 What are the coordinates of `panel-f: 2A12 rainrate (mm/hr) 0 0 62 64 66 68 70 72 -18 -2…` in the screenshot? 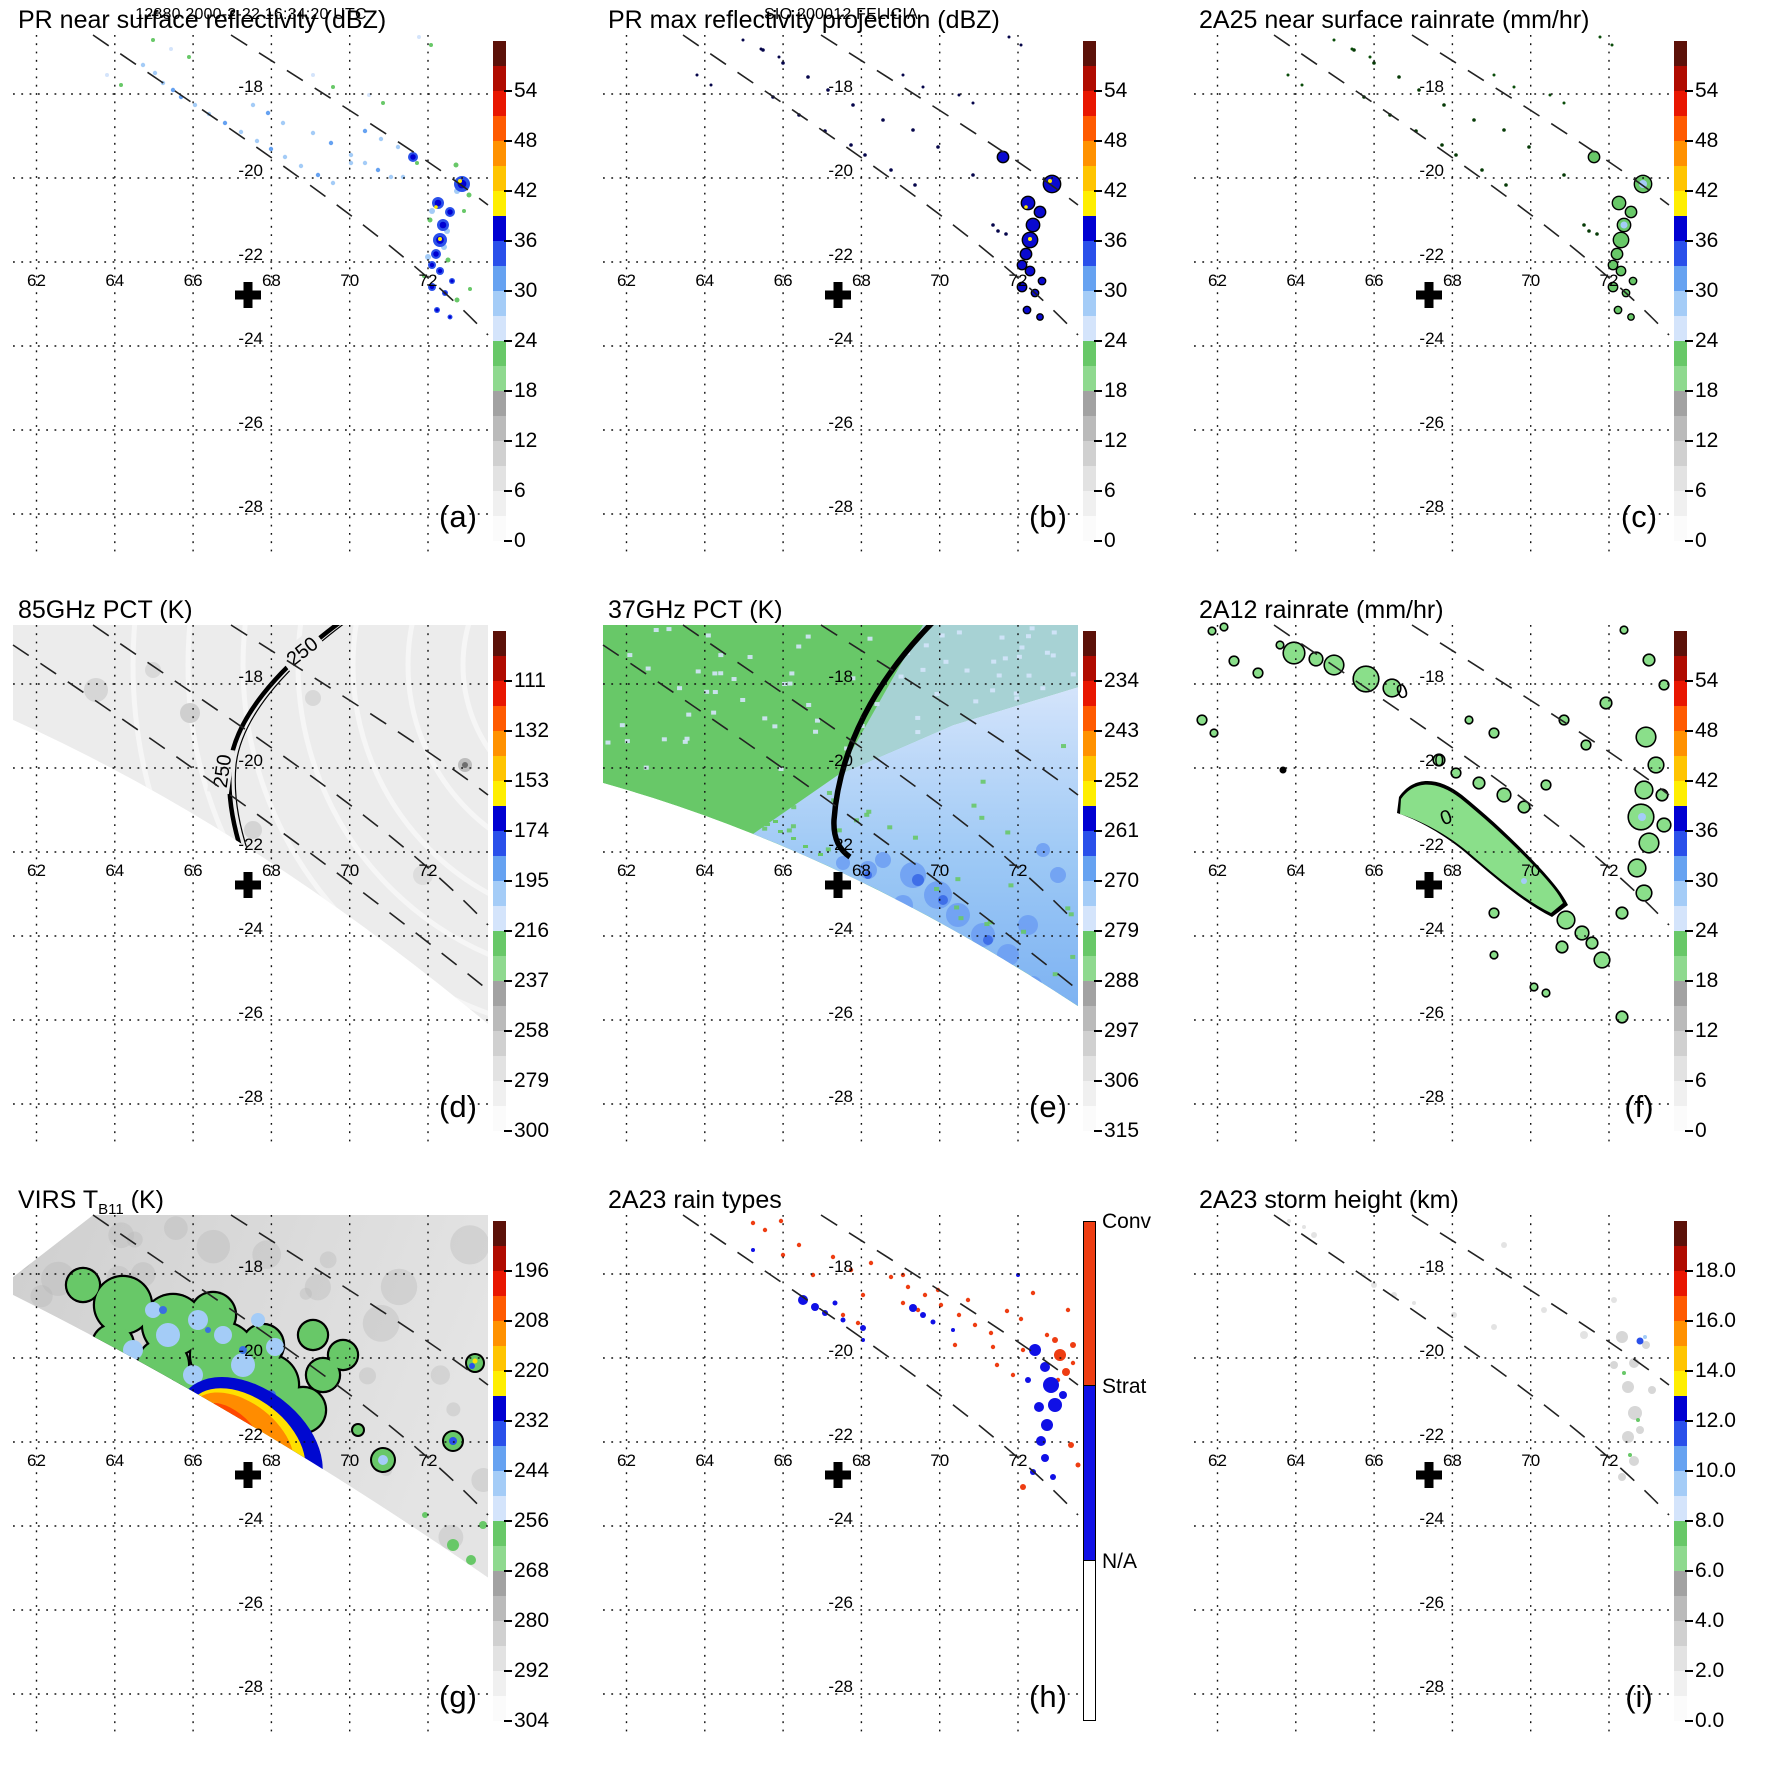 It's located at (1476, 885).